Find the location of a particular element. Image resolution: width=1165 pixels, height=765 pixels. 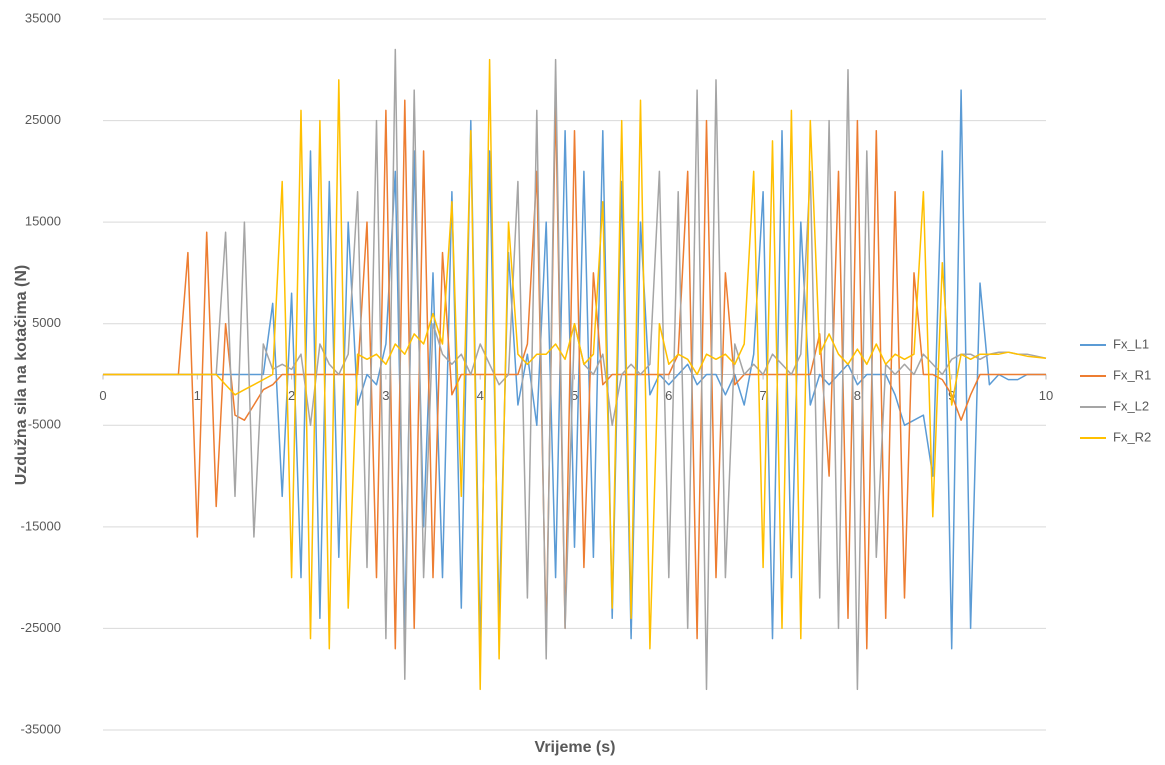

legend-label: Fx_R2 is located at coordinates (1132, 436).